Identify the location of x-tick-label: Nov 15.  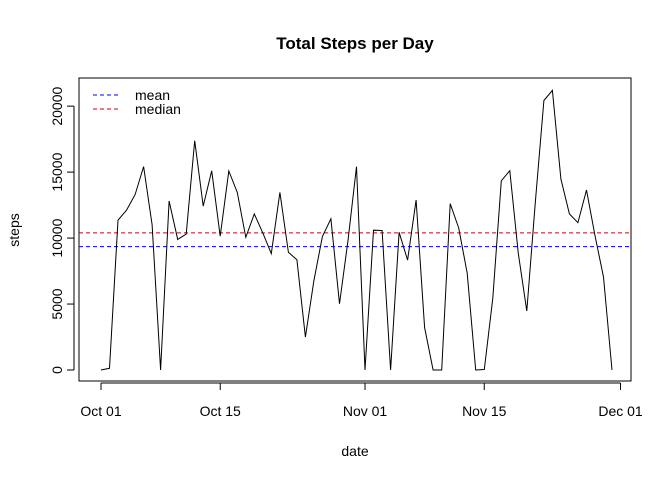
(484, 411).